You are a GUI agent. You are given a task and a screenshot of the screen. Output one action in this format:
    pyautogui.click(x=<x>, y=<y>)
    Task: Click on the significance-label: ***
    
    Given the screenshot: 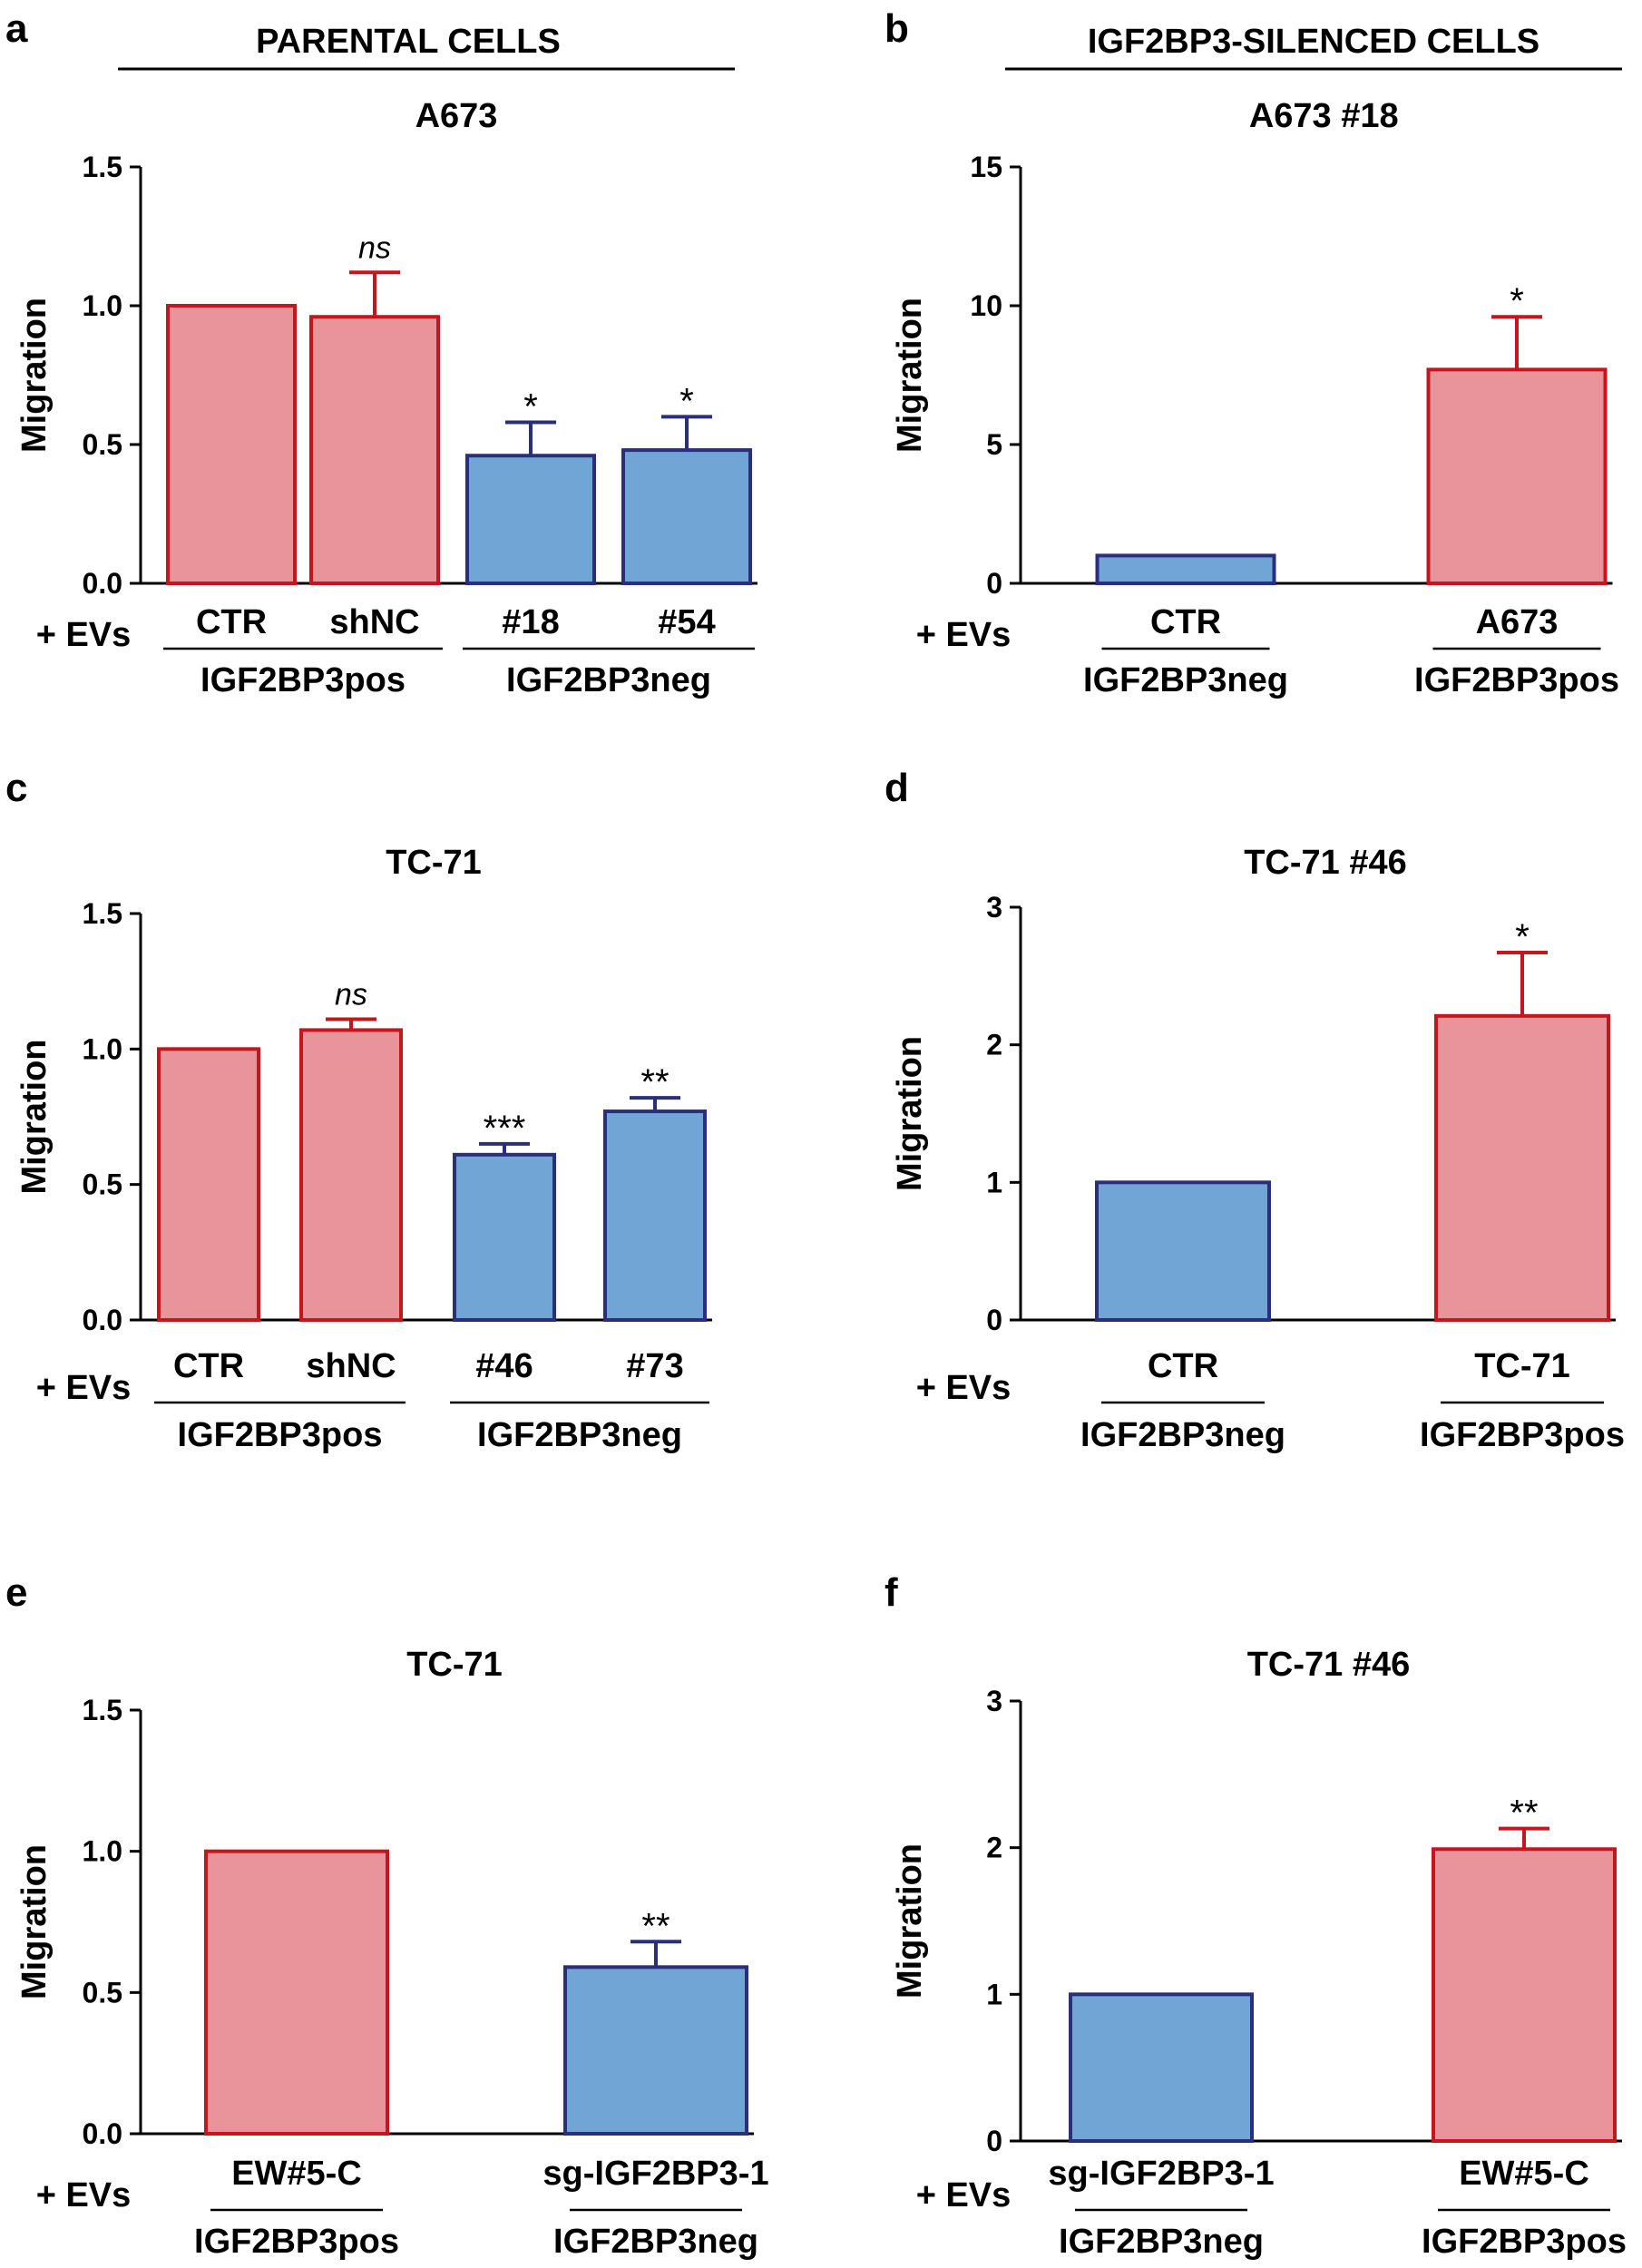 What is the action you would take?
    pyautogui.click(x=505, y=1129)
    